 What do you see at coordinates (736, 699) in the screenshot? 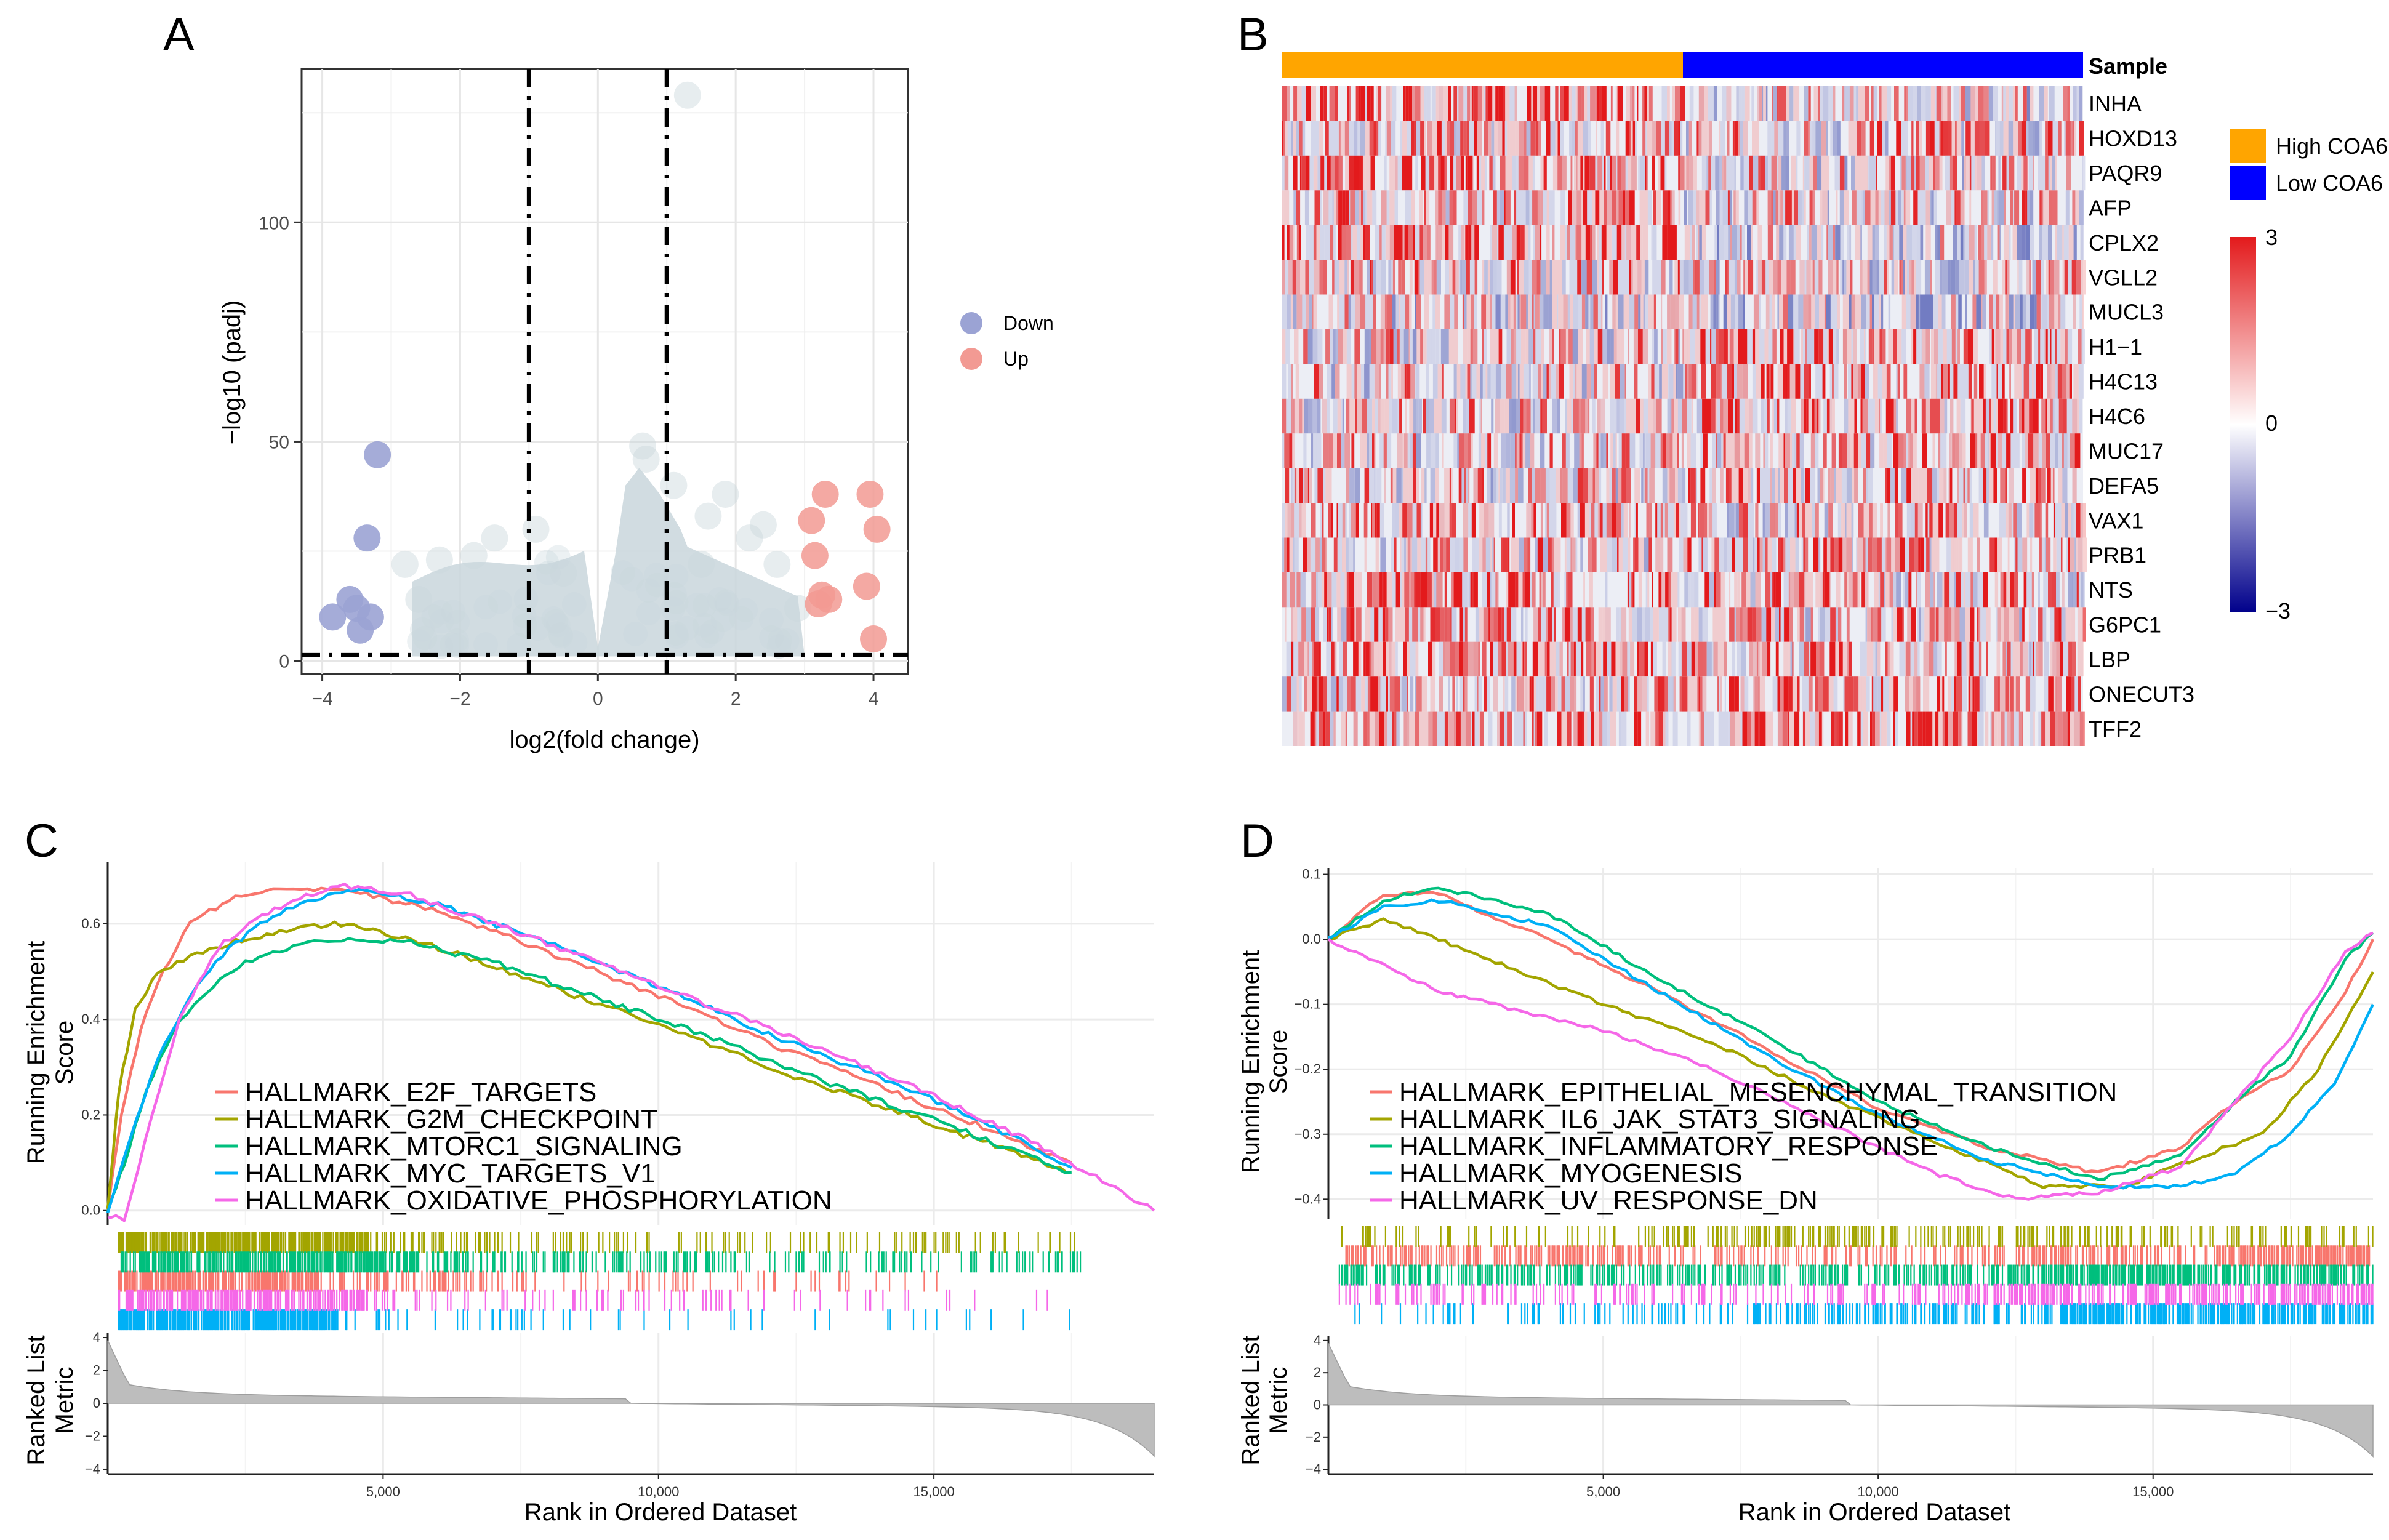
I see `x-tick-label: 2` at bounding box center [736, 699].